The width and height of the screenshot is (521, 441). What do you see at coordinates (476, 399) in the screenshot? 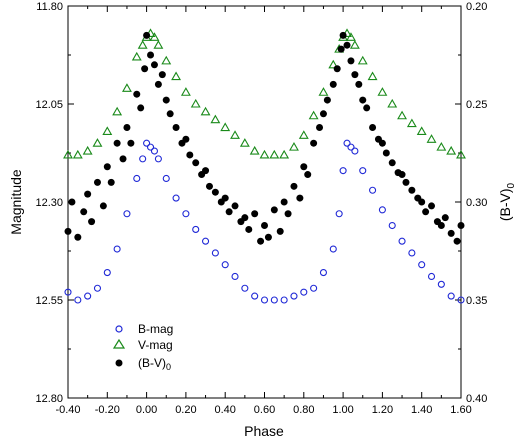
I see `y2-tick-label: 0.40` at bounding box center [476, 399].